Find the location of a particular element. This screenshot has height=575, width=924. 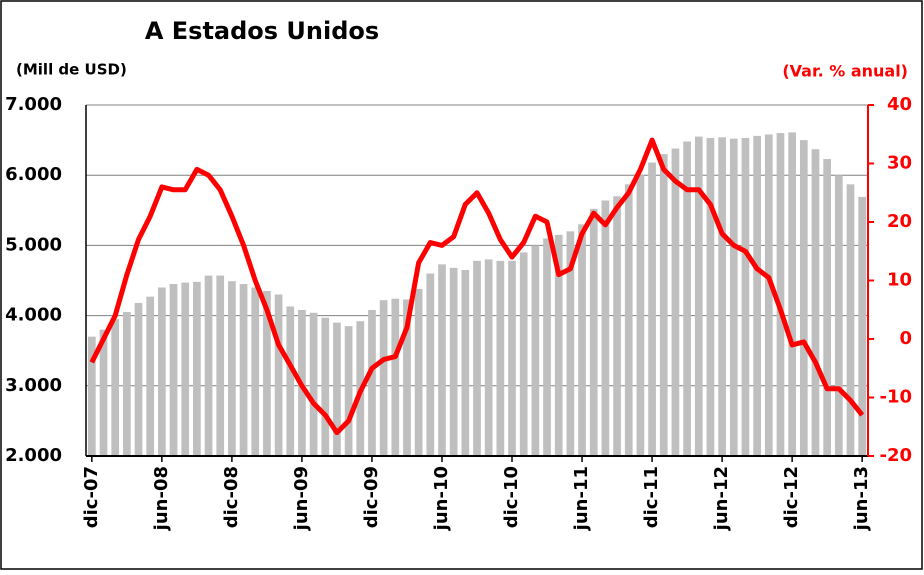

x-tick-label: dic-11 is located at coordinates (651, 497).